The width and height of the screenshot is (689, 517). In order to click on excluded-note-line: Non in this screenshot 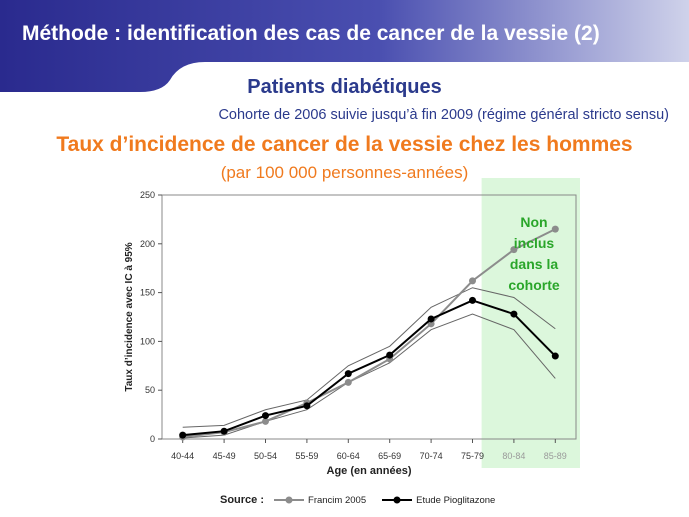, I will do `click(534, 222)`.